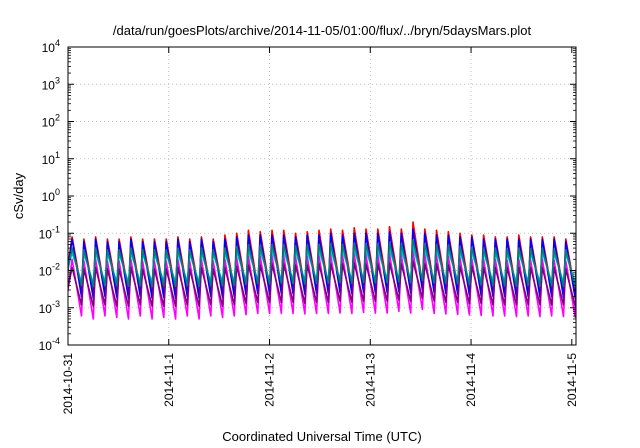  What do you see at coordinates (51, 121) in the screenshot?
I see `y-tick-label: 10²` at bounding box center [51, 121].